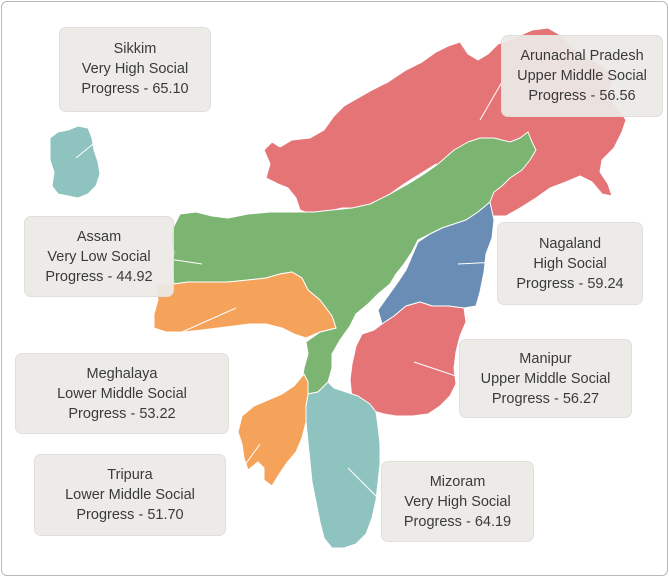 This screenshot has width=669, height=577. What do you see at coordinates (438, 370) in the screenshot?
I see `leader-line-manipur` at bounding box center [438, 370].